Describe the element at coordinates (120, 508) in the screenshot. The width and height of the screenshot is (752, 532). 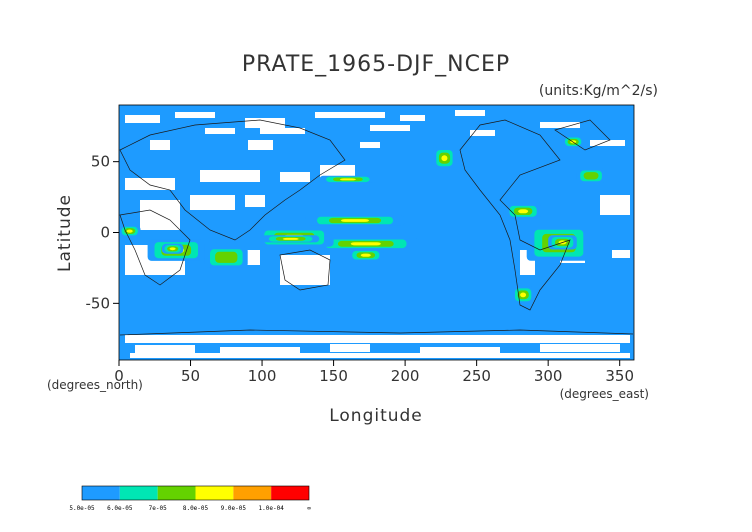
I see `colorbar-label: 6.0e-05` at that location.